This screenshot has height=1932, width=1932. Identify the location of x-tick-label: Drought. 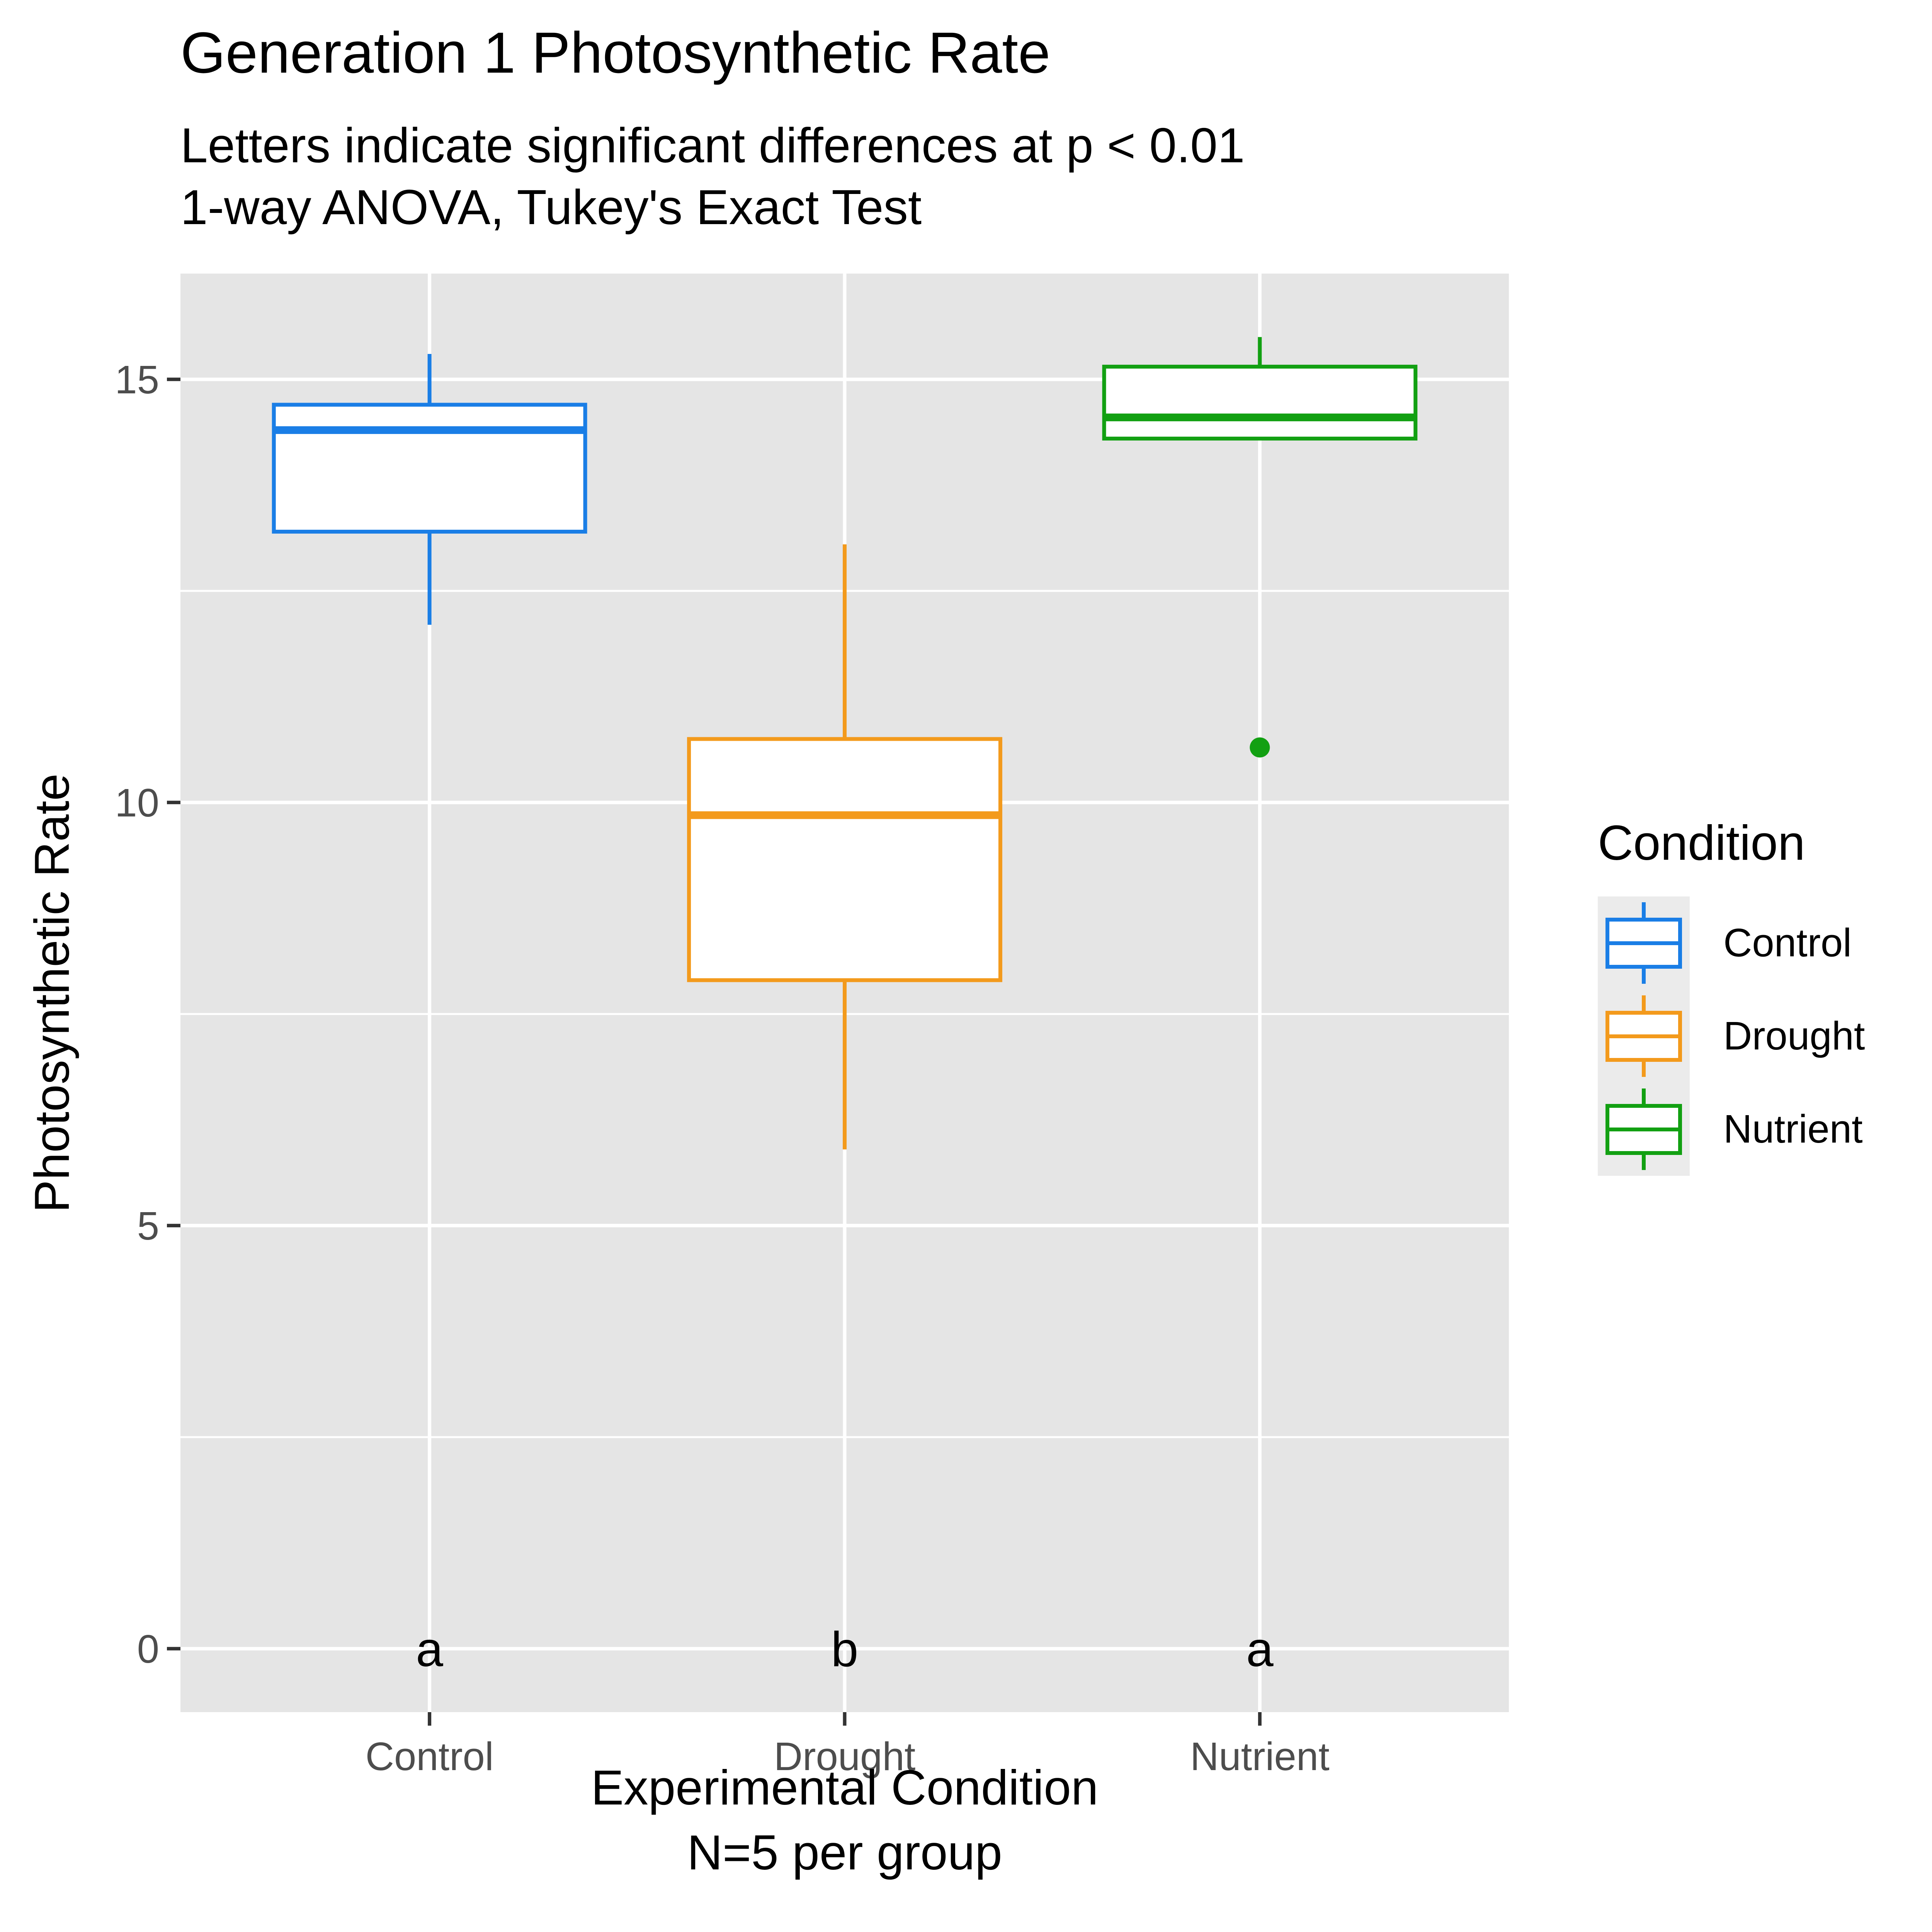
(844, 1756).